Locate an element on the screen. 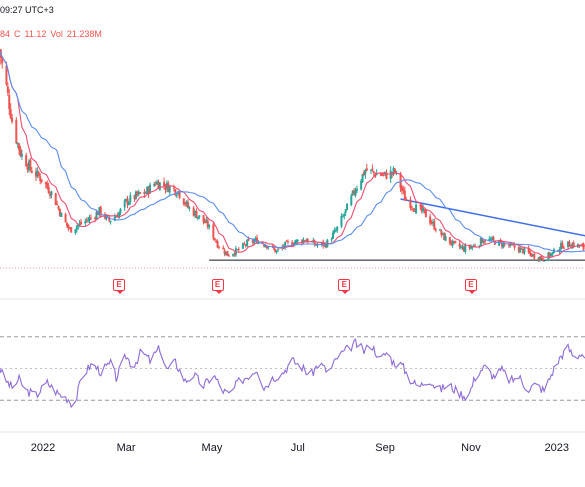  x-tick-label: 2022 is located at coordinates (43, 448).